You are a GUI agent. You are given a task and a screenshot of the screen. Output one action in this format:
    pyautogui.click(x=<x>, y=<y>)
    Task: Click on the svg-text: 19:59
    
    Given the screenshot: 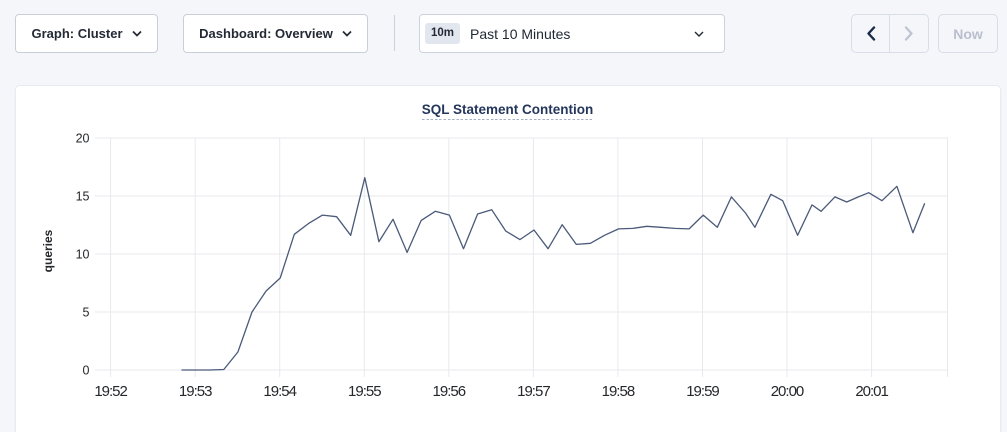 What is the action you would take?
    pyautogui.click(x=702, y=391)
    